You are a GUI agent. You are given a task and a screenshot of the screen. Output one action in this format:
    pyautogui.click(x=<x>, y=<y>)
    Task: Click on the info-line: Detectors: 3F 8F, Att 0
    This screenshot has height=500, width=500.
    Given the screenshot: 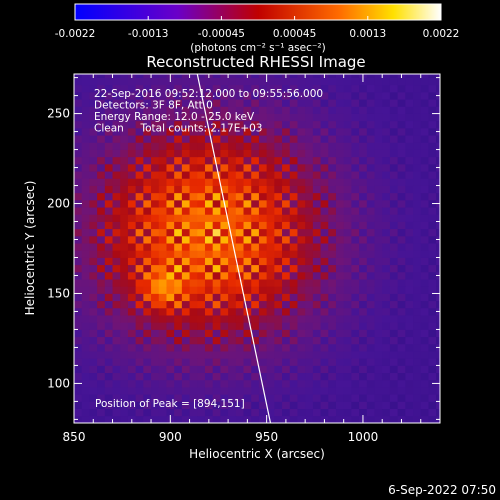 What is the action you would take?
    pyautogui.click(x=153, y=106)
    